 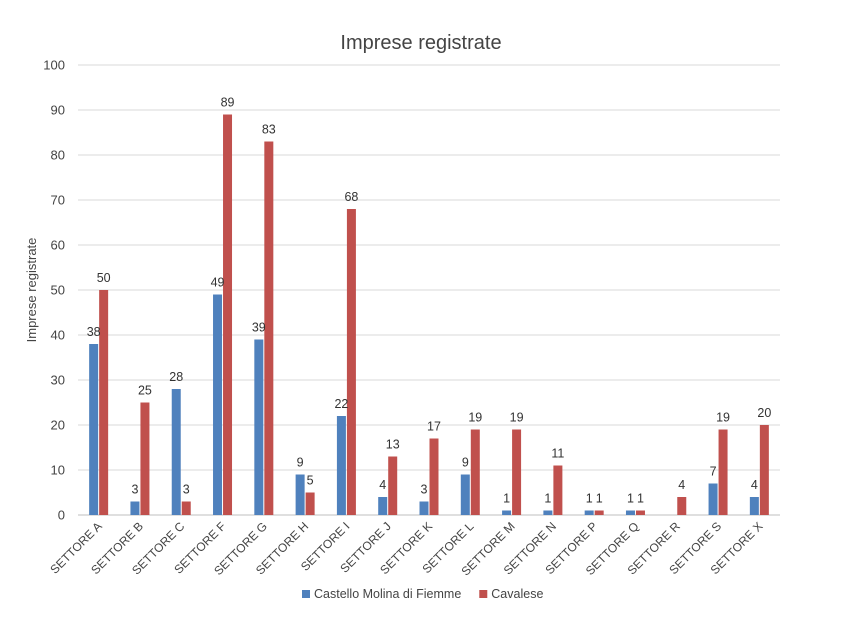 I want to click on y-tick-label: 40, so click(x=58, y=335).